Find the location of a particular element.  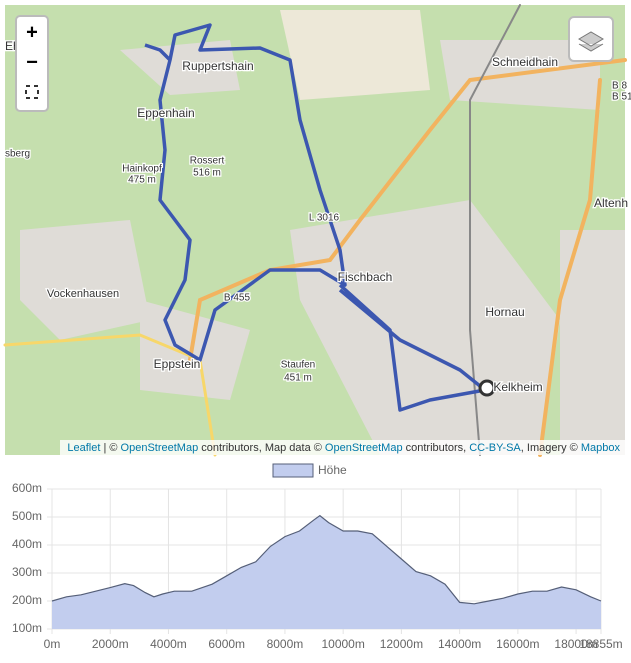

y-tick-label: 500m is located at coordinates (27, 516).